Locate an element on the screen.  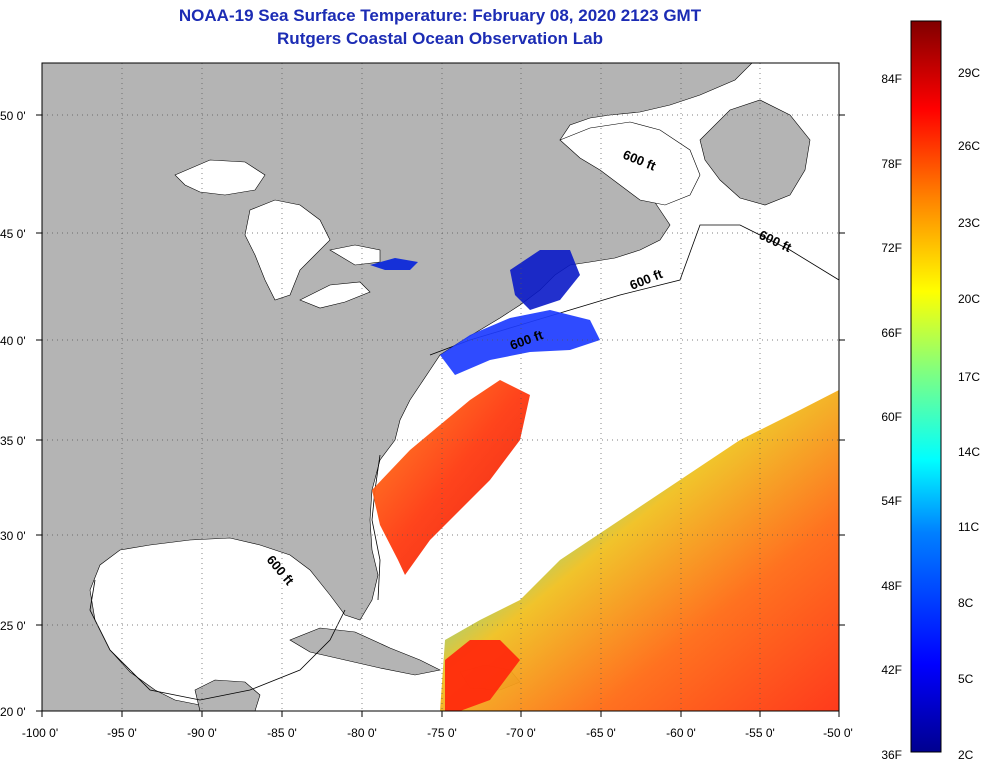
yucatan-land is located at coordinates (227, 695).